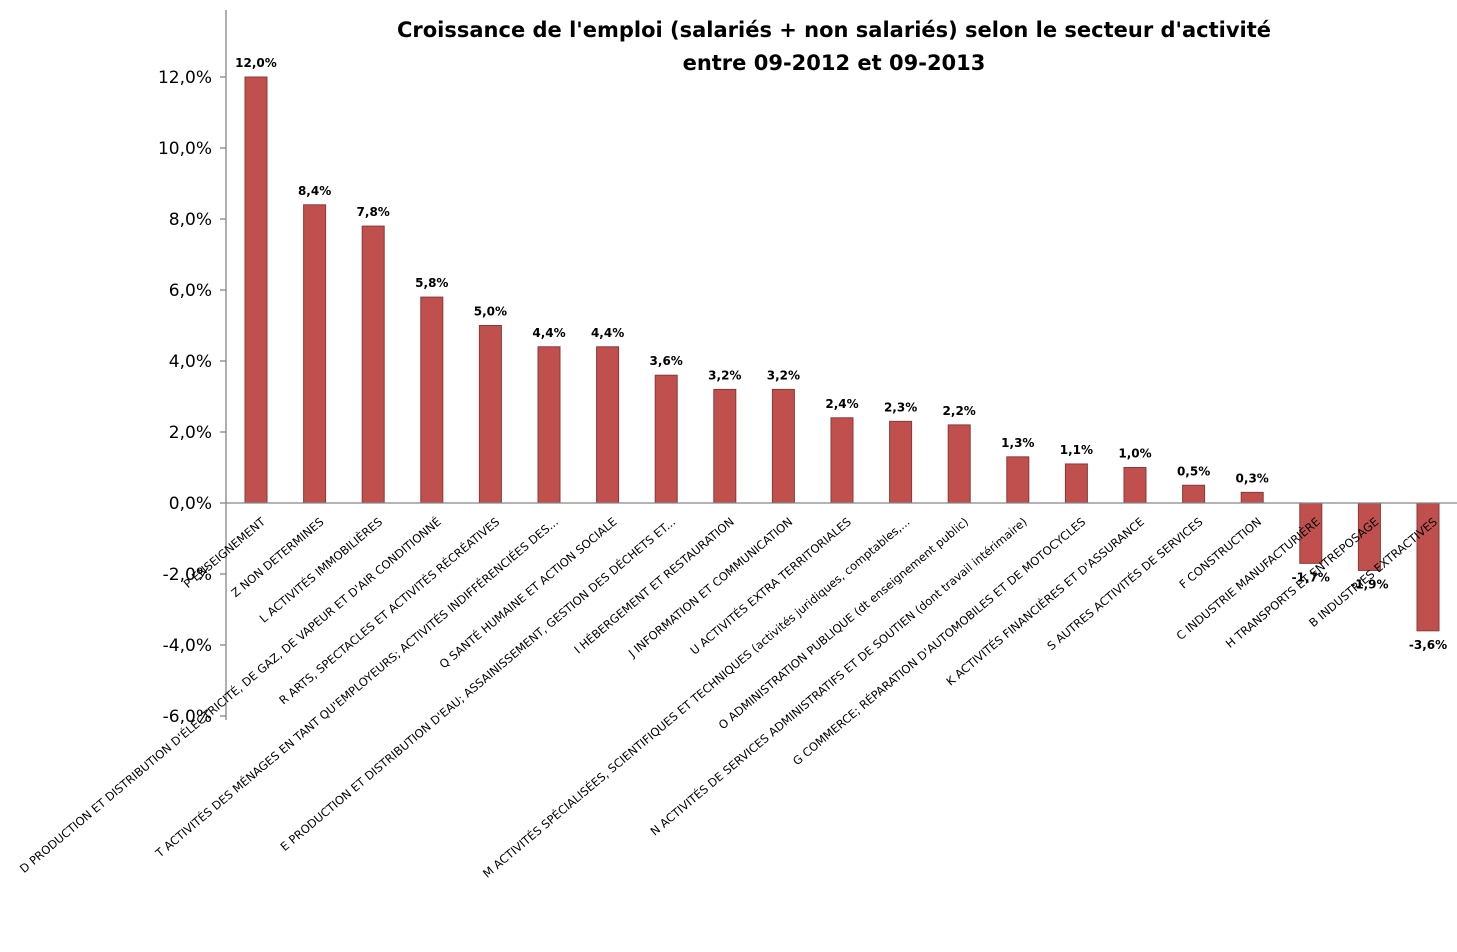 The height and width of the screenshot is (952, 1457). Describe the element at coordinates (834, 63) in the screenshot. I see `chart-subtitle: entre 09-2012 et 09-2013` at that location.